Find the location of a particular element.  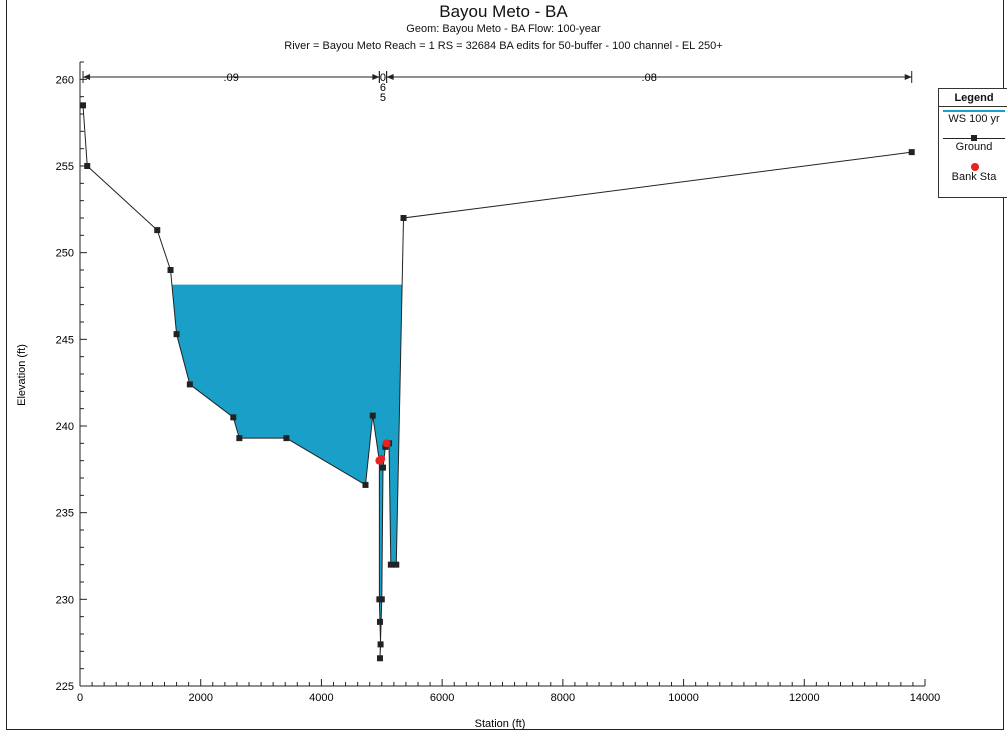

manning-label: .08 is located at coordinates (649, 78).